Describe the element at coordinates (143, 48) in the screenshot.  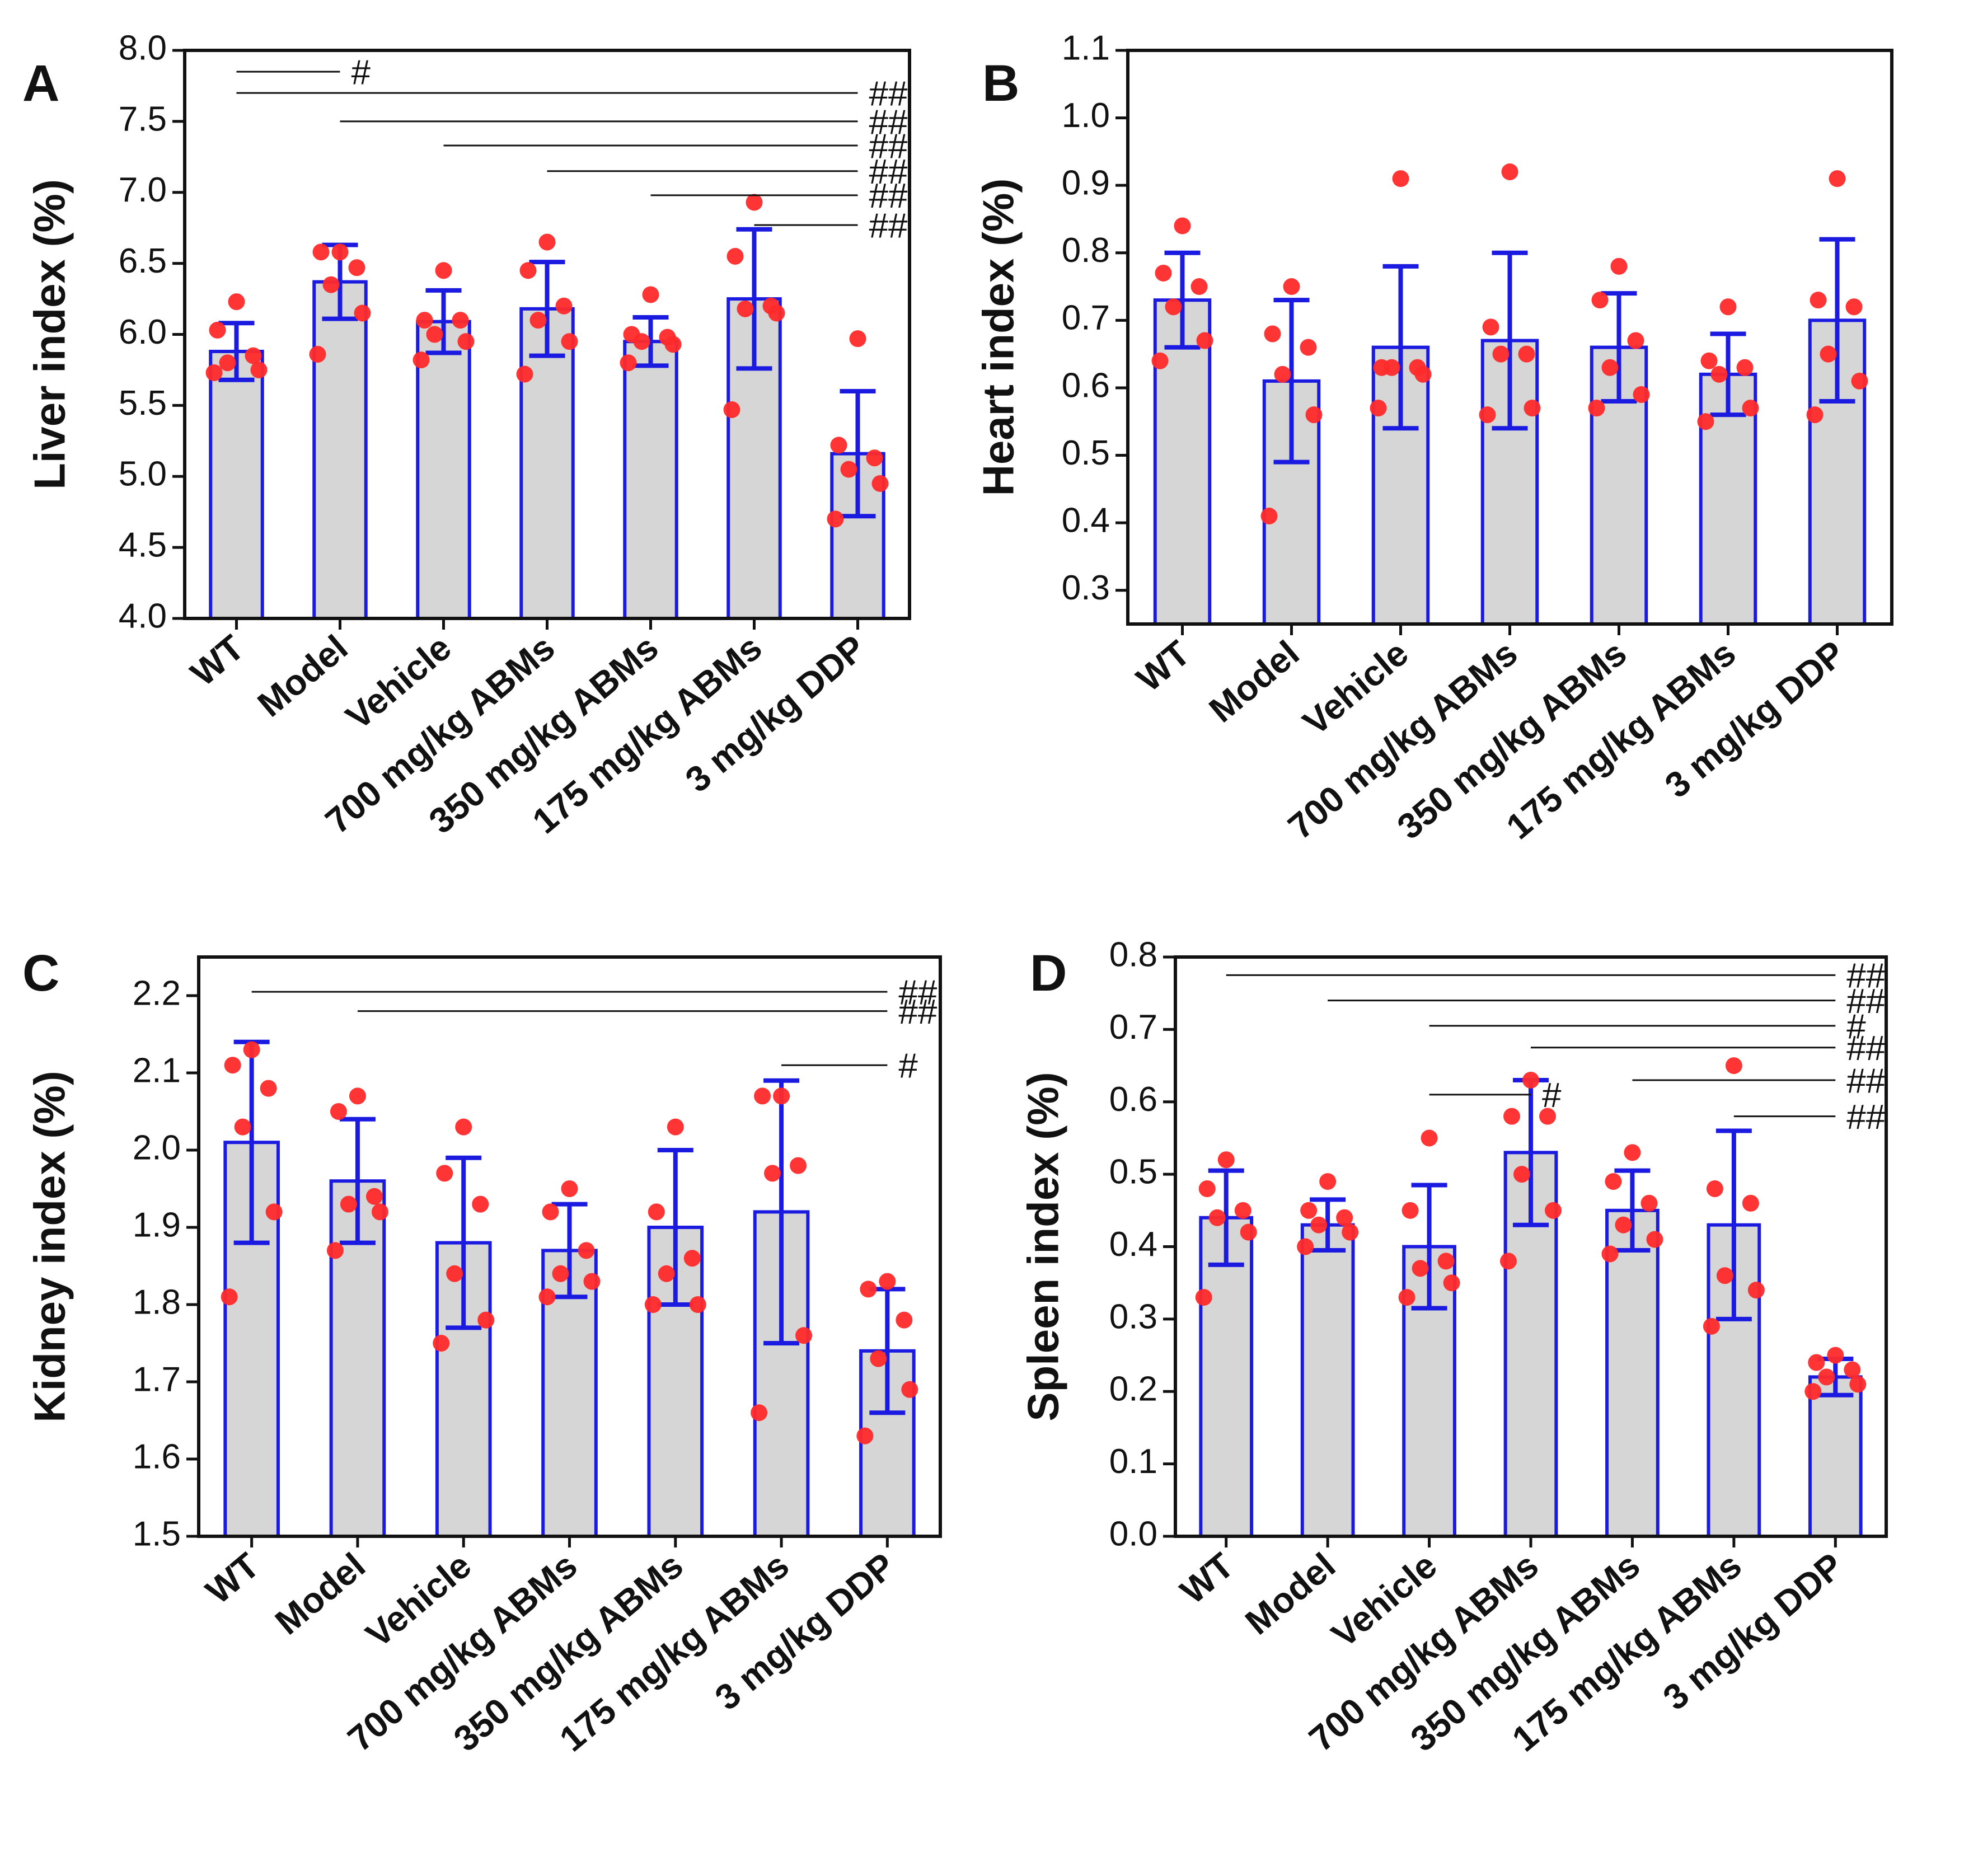
I see `y-tick-label: 8.0` at that location.